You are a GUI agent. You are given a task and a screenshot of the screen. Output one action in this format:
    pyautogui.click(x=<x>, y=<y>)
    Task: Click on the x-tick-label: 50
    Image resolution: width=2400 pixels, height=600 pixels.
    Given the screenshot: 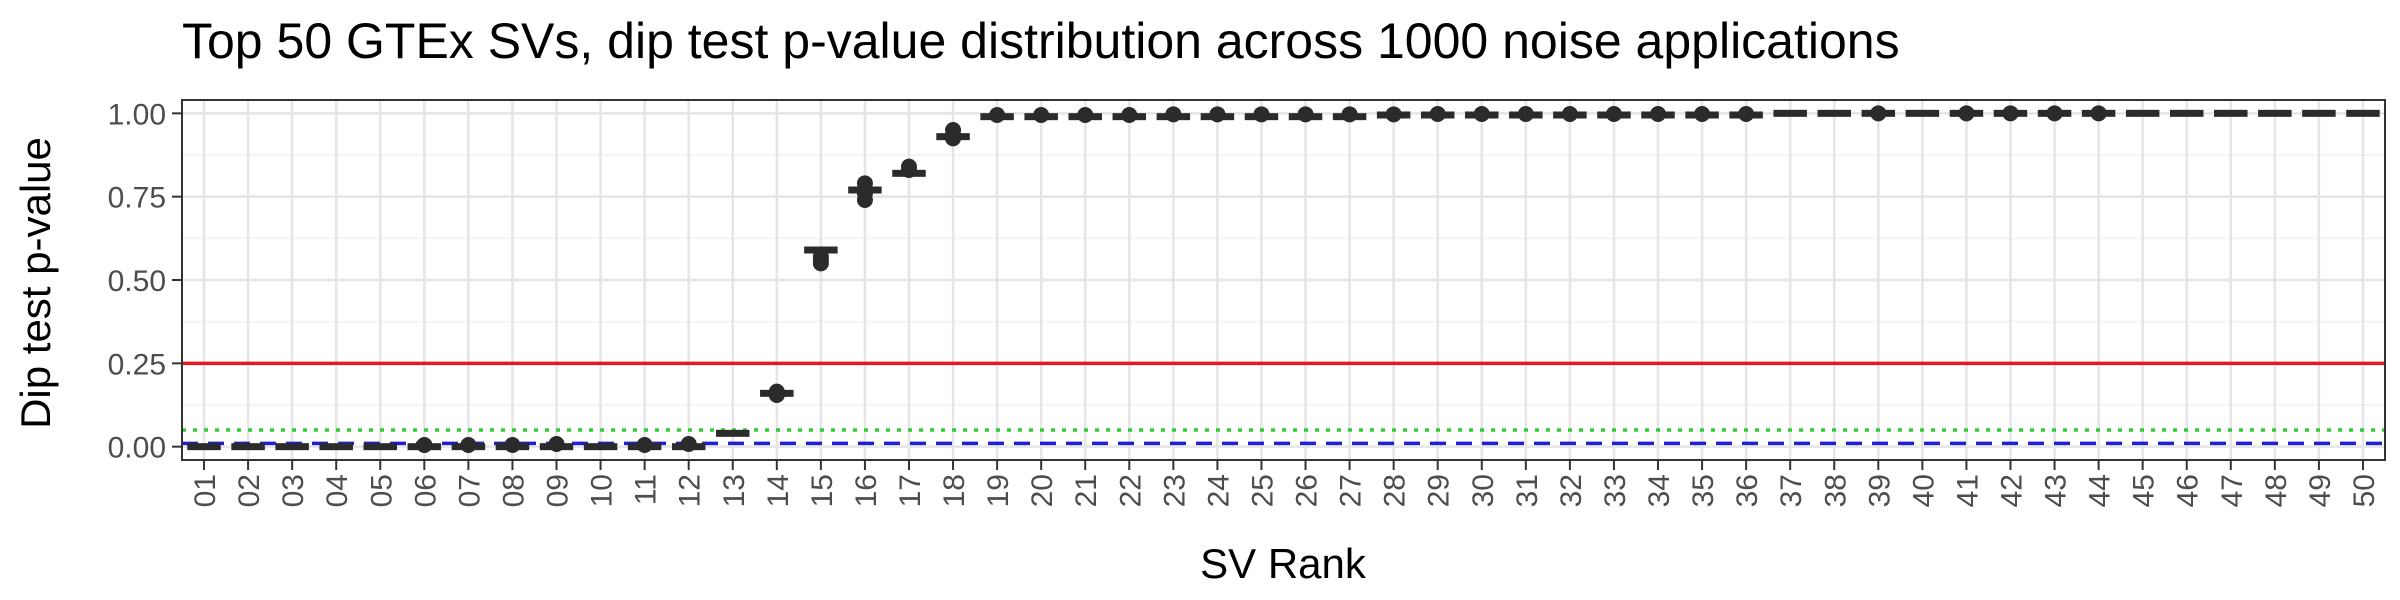 What is the action you would take?
    pyautogui.click(x=2364, y=490)
    